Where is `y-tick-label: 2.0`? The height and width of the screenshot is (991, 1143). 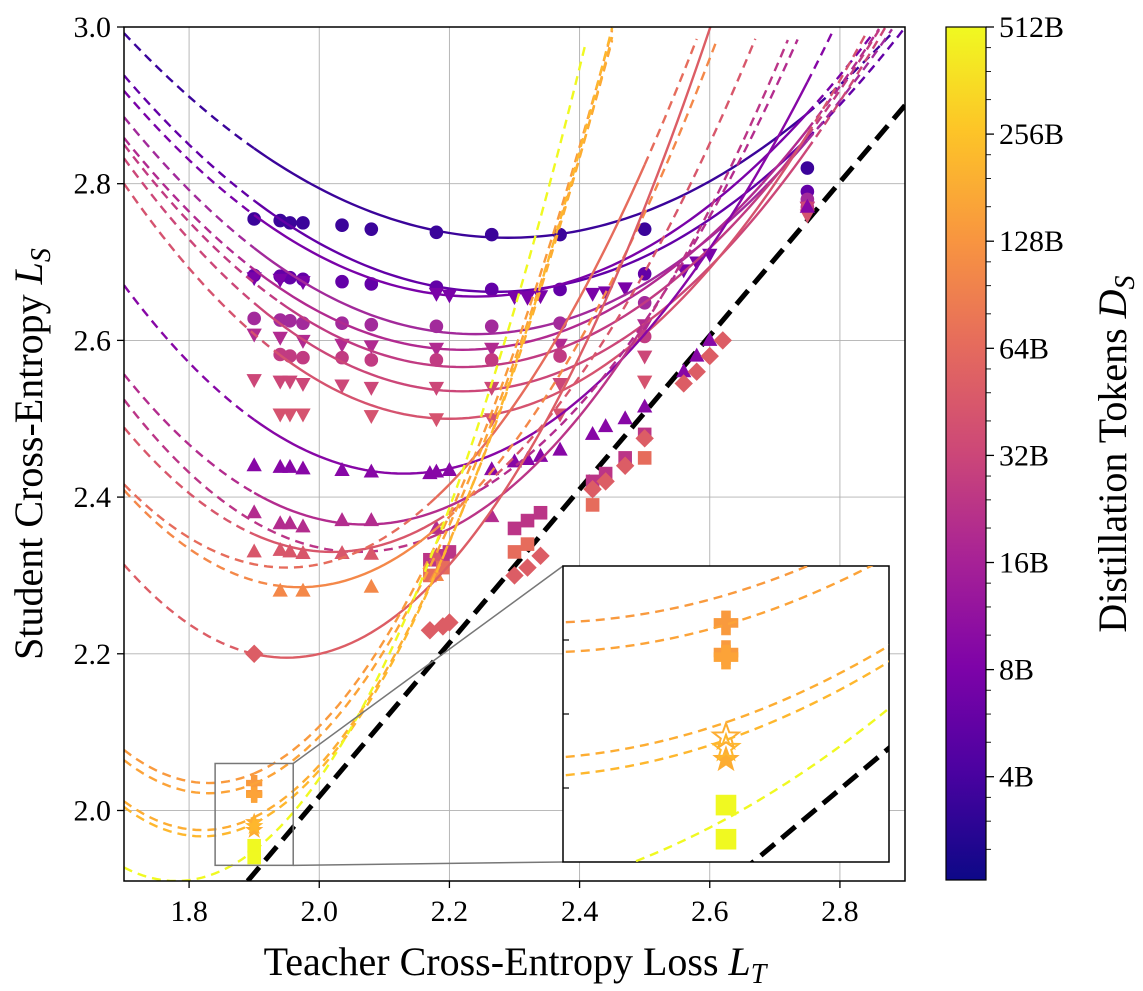 y-tick-label: 2.0 is located at coordinates (93, 810).